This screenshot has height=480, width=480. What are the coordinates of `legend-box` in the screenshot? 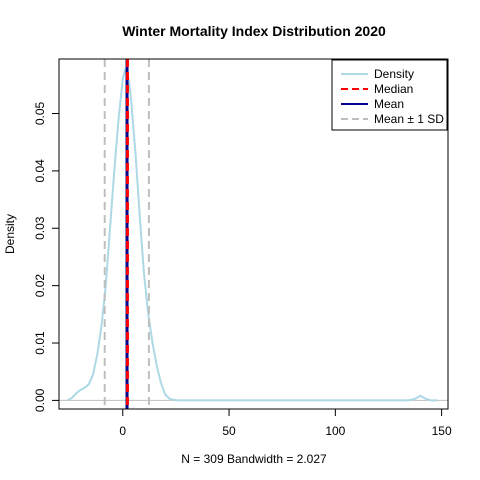 It's located at (389, 95).